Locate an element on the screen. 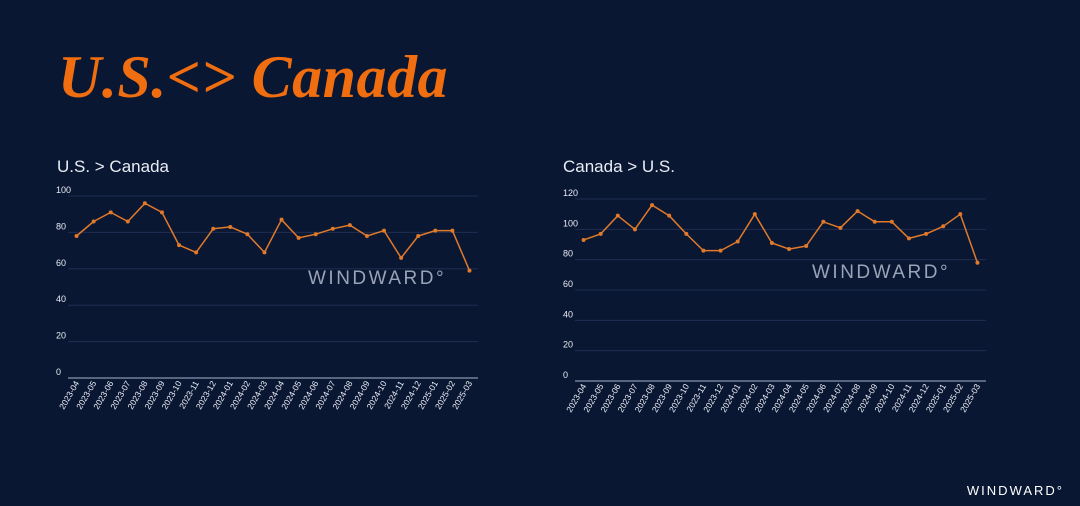  chart-title-canada-to-us: Canada > U.S. is located at coordinates (619, 166).